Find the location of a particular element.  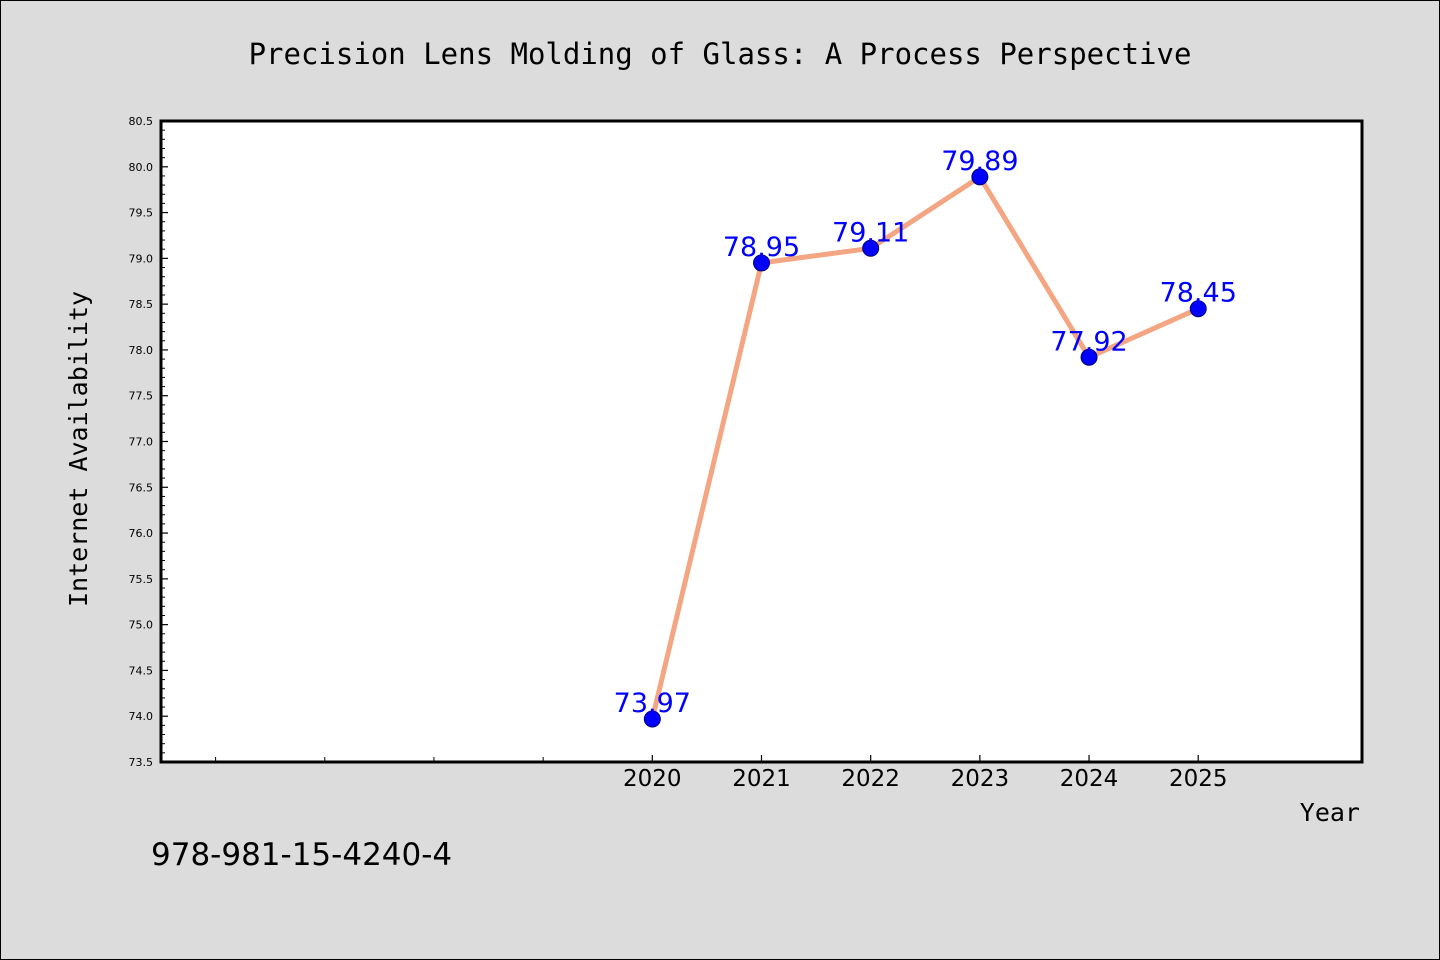

x-axis-label: Year is located at coordinates (1330, 812).